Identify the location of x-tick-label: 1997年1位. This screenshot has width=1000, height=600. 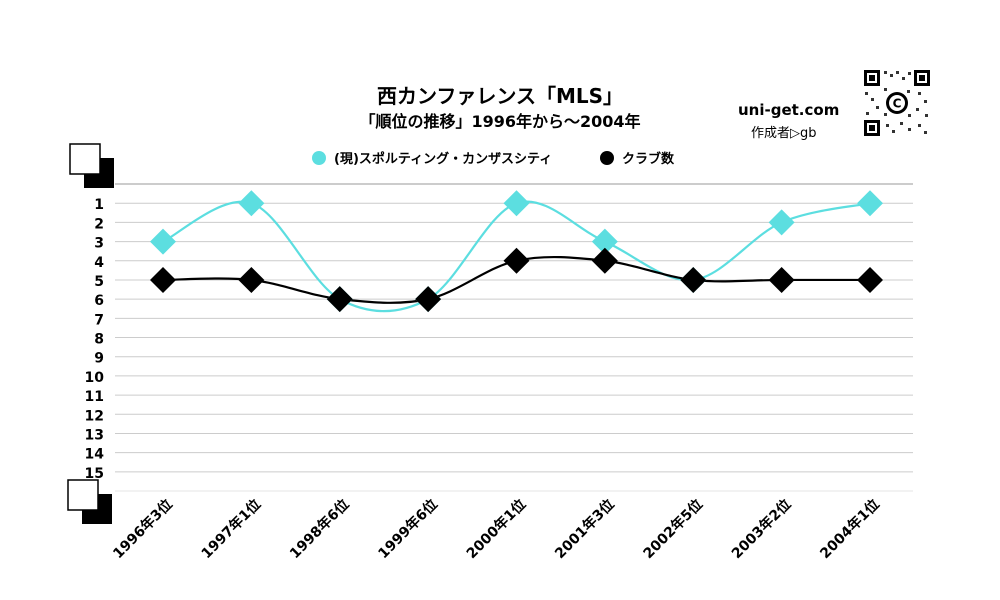
(231, 529).